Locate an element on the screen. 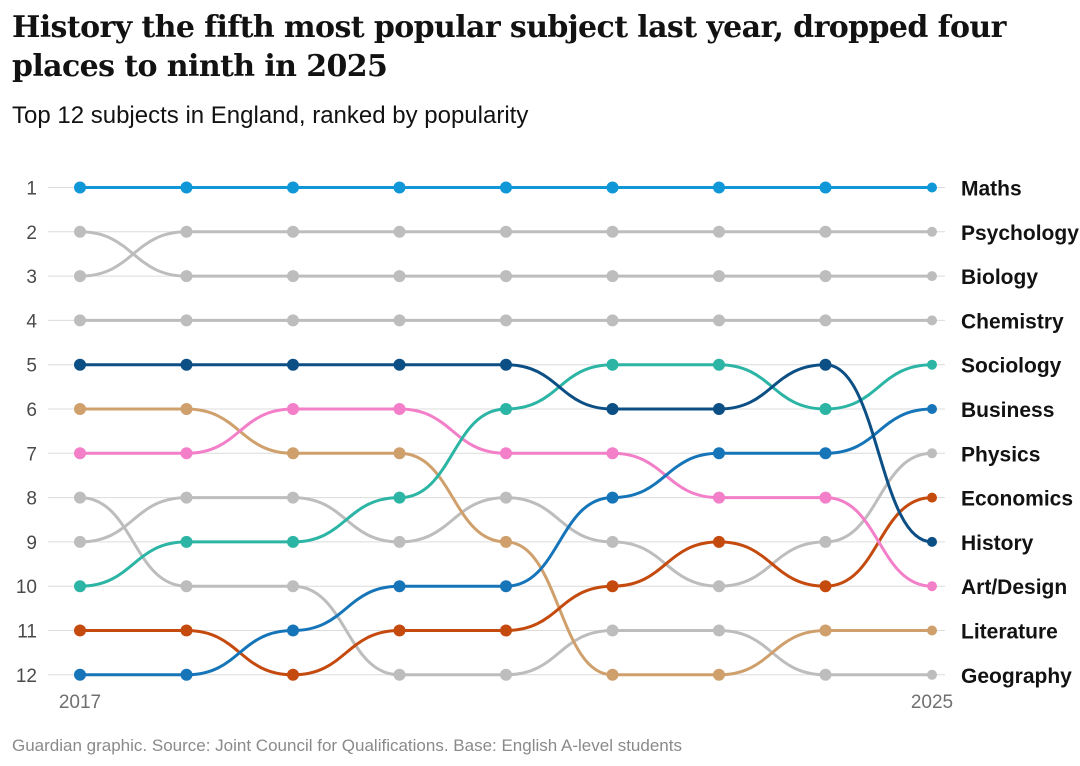 This screenshot has width=1080, height=766. series-line-physics is located at coordinates (506, 519).